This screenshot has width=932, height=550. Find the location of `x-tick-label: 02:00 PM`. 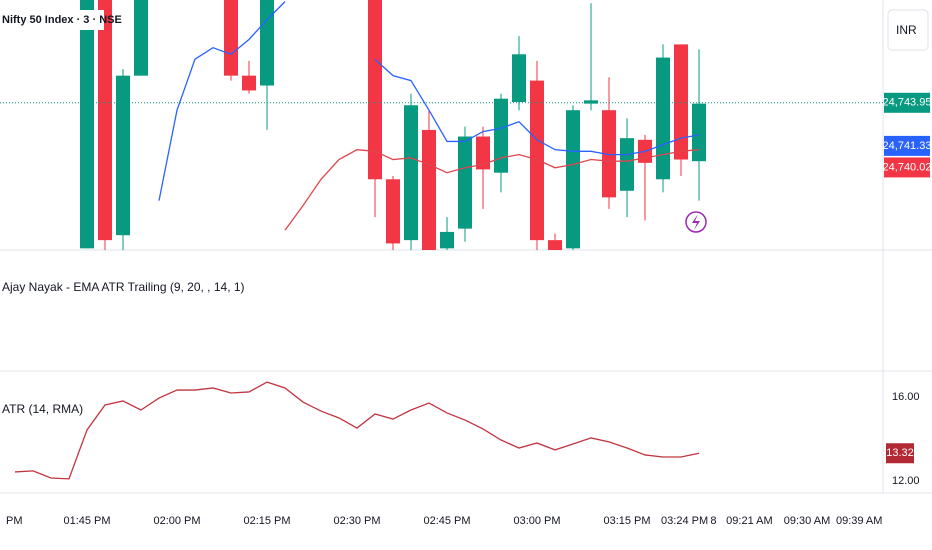

x-tick-label: 02:00 PM is located at coordinates (176, 521).